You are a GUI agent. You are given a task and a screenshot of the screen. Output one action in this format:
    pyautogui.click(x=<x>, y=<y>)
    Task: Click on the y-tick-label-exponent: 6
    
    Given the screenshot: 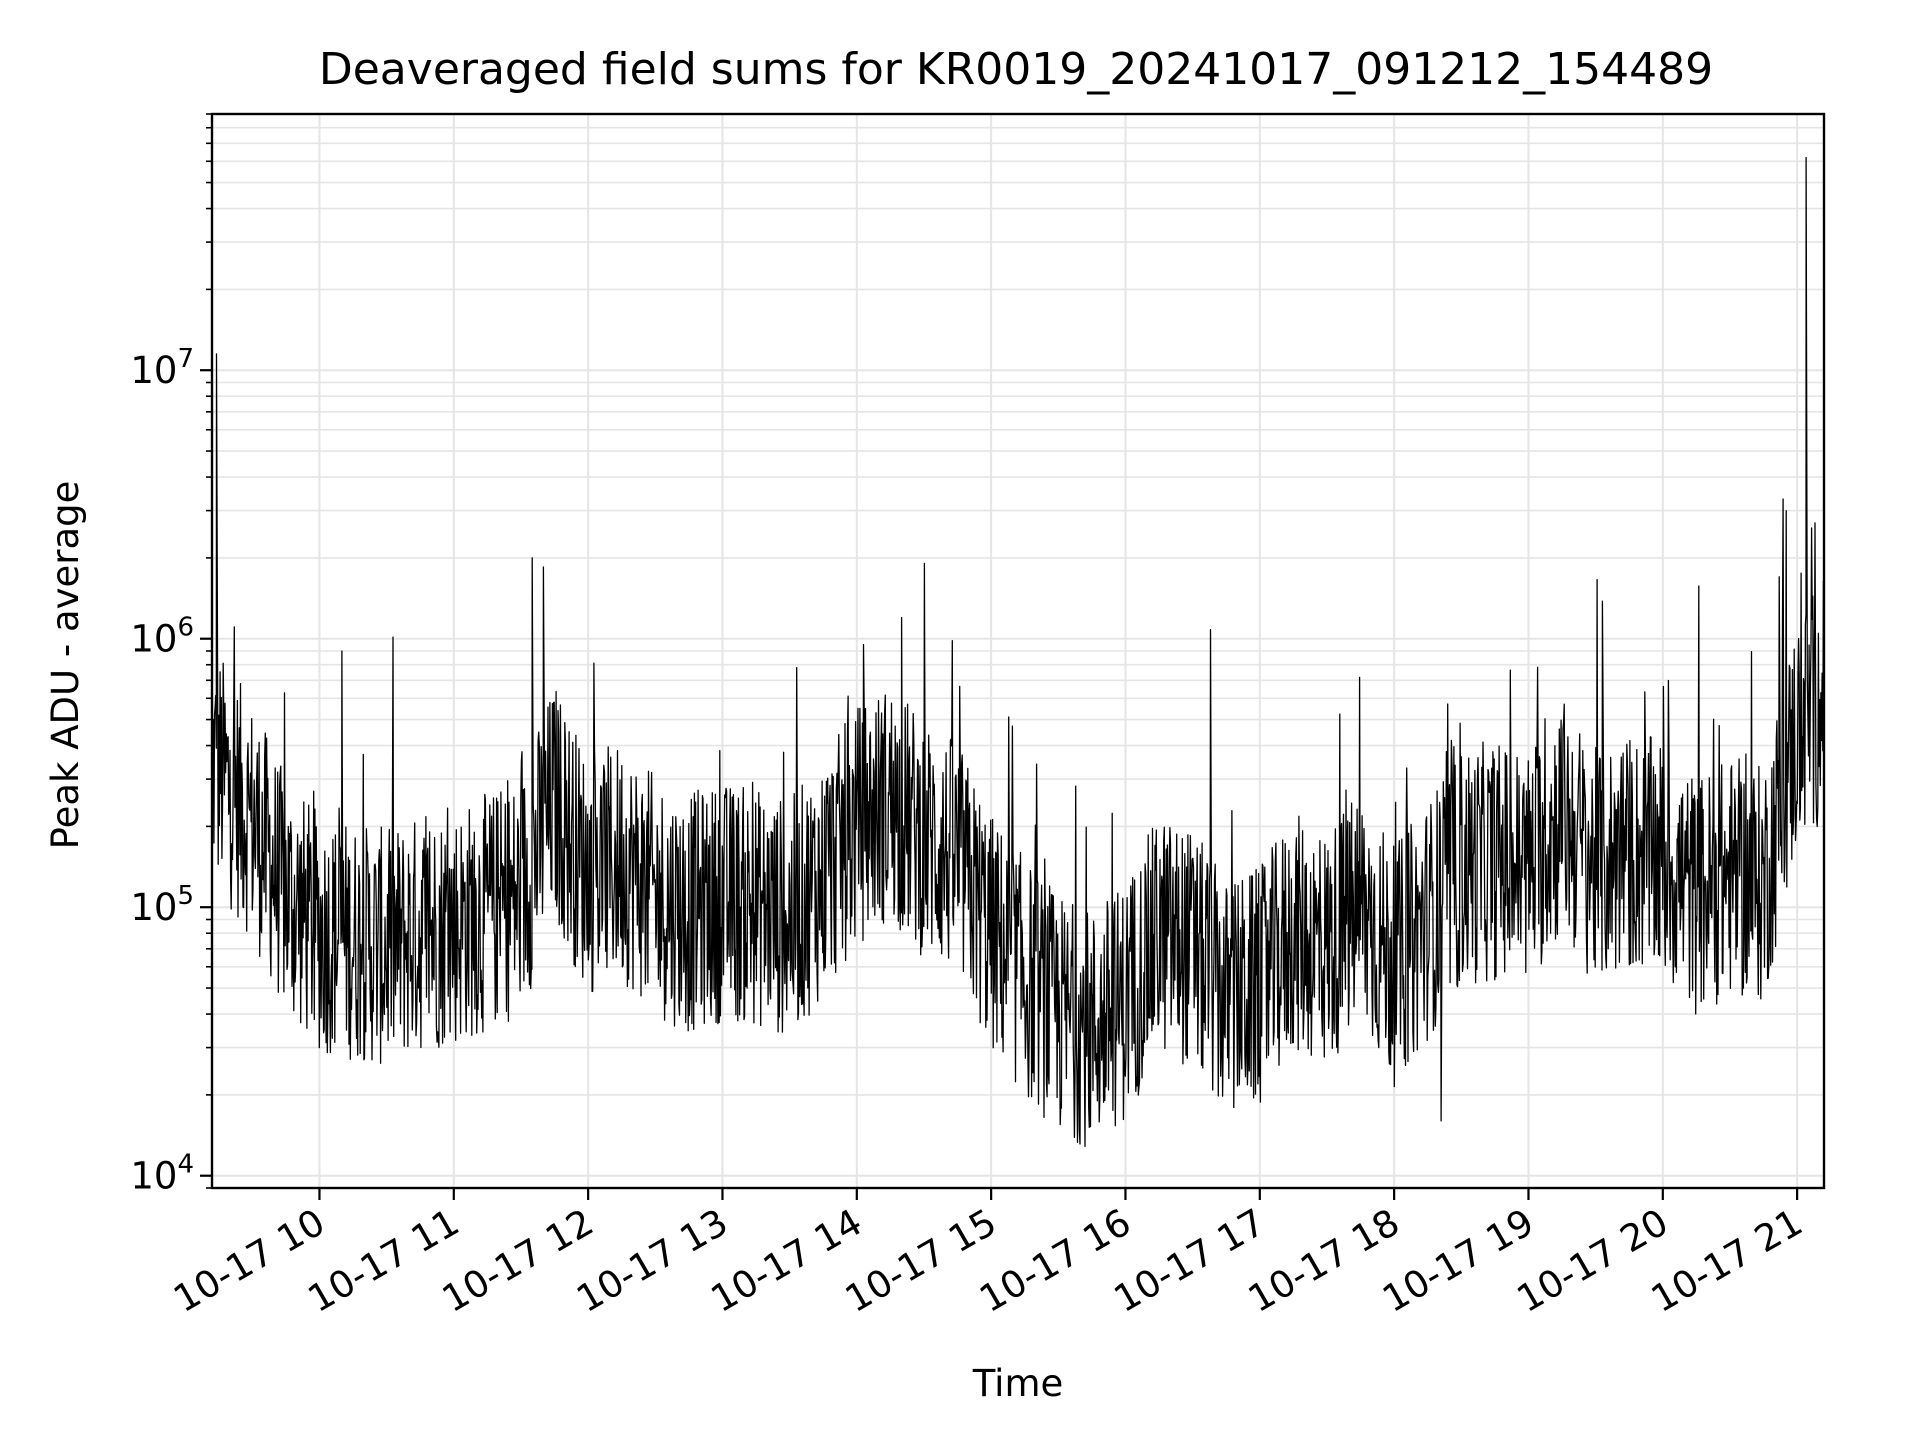 What is the action you would take?
    pyautogui.click(x=185, y=628)
    